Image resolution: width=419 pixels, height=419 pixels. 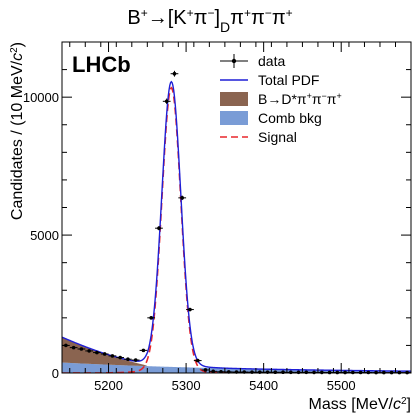 What do you see at coordinates (236, 355) in the screenshot?
I see `fill-areas` at bounding box center [236, 355].